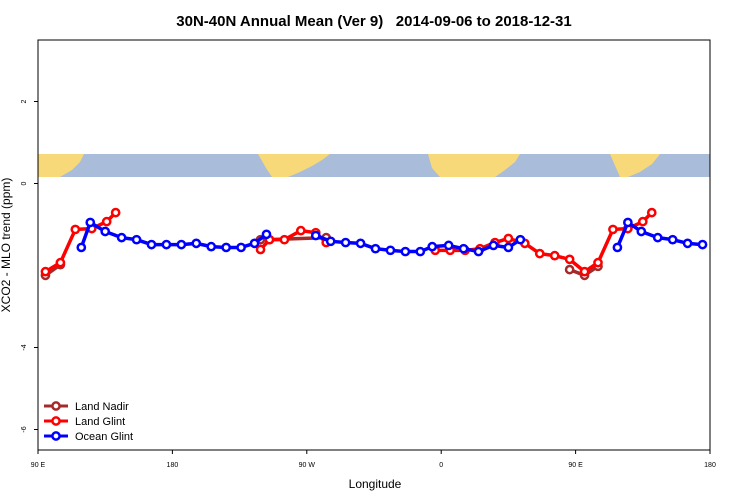 Image resolution: width=750 pixels, height=500 pixels. Describe the element at coordinates (100, 422) in the screenshot. I see `legend-label: Land Glint` at that location.